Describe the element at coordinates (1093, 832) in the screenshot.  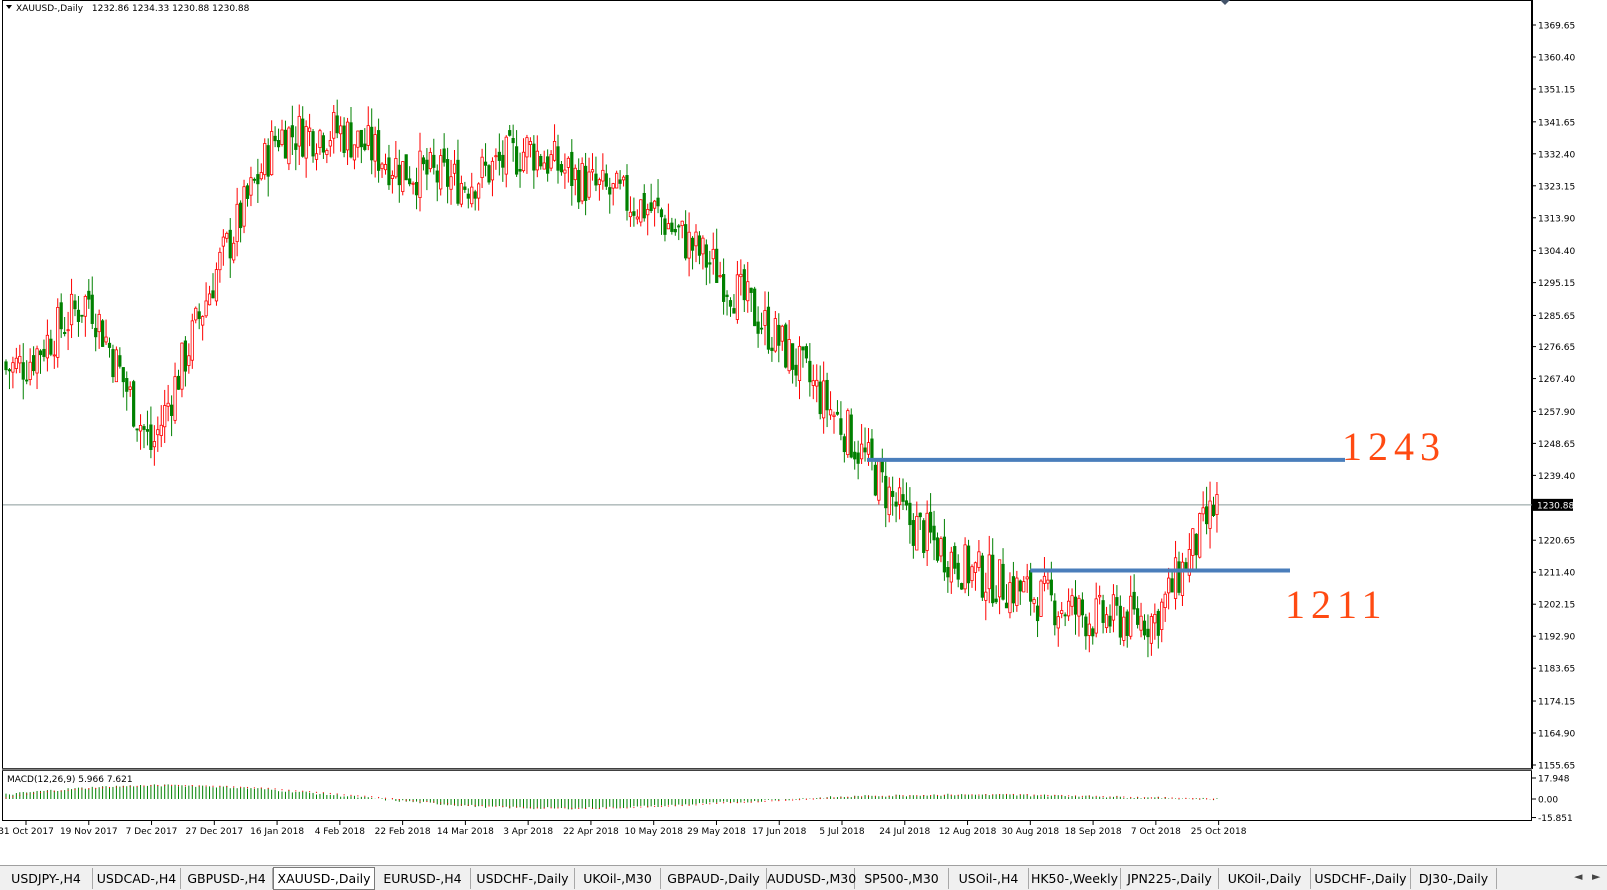
I see `date-tick-label: 18 Sep 2018` at that location.